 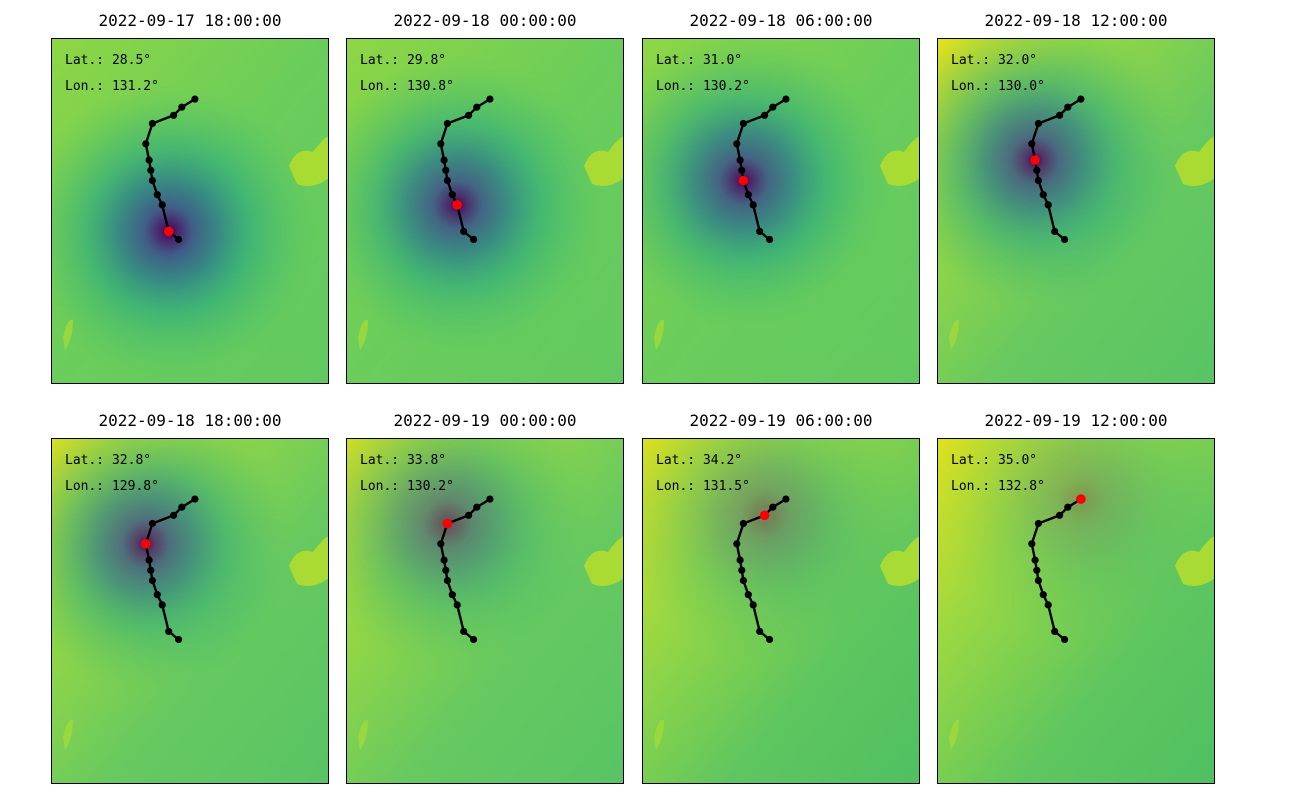 I want to click on latitude-label: Lat.: 29.8°, so click(x=403, y=60).